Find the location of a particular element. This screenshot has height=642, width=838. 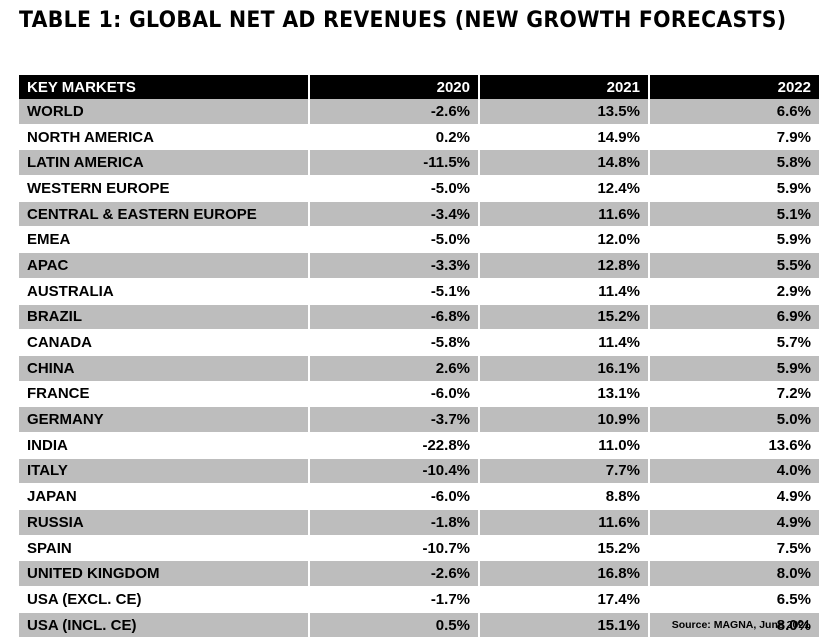

value-2020-cell: 0.5% is located at coordinates (394, 625).